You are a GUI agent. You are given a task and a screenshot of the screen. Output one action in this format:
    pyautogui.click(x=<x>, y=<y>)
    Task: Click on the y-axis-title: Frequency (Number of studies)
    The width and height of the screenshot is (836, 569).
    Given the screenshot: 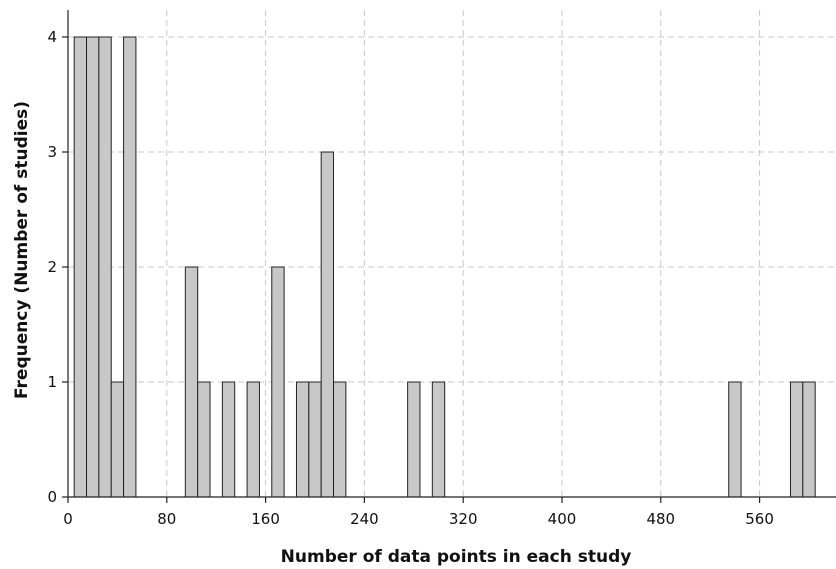 What is the action you would take?
    pyautogui.click(x=22, y=250)
    